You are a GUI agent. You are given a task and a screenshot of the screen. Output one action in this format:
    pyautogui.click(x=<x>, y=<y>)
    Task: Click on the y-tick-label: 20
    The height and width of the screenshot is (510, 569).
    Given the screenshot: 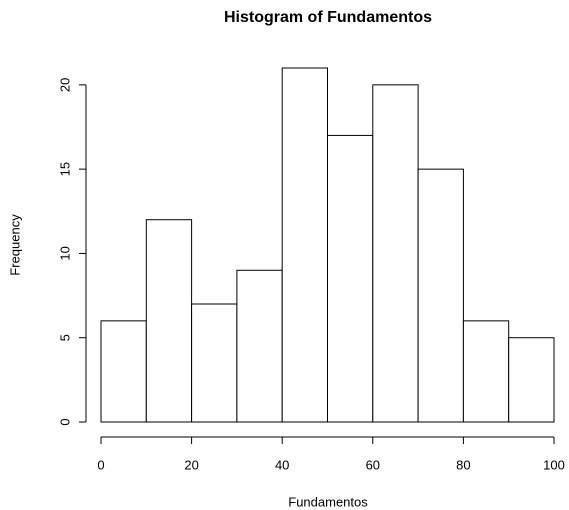 What is the action you would take?
    pyautogui.click(x=64, y=85)
    